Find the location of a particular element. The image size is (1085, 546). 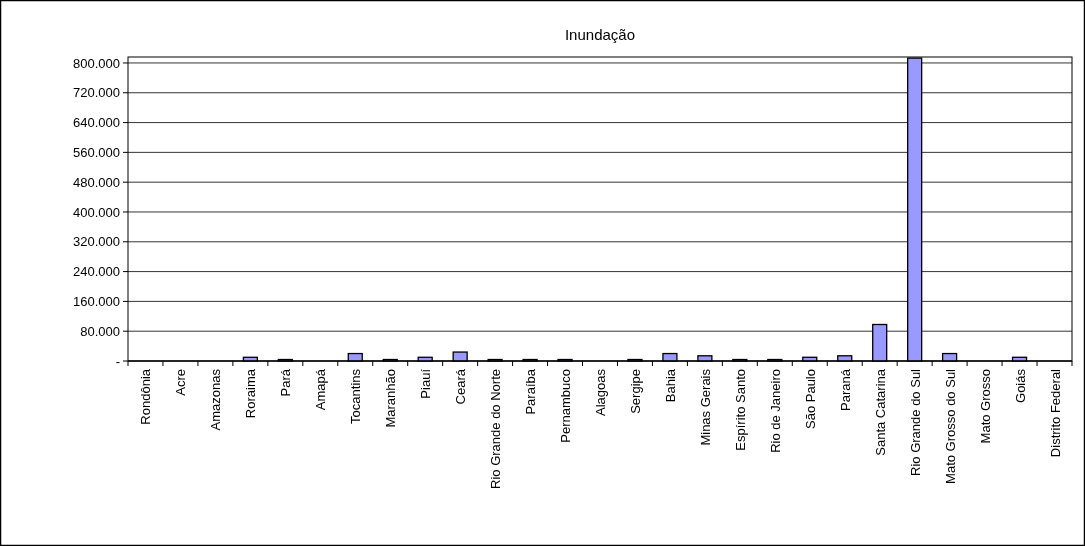

x-tick-label: Paraná is located at coordinates (845, 389).